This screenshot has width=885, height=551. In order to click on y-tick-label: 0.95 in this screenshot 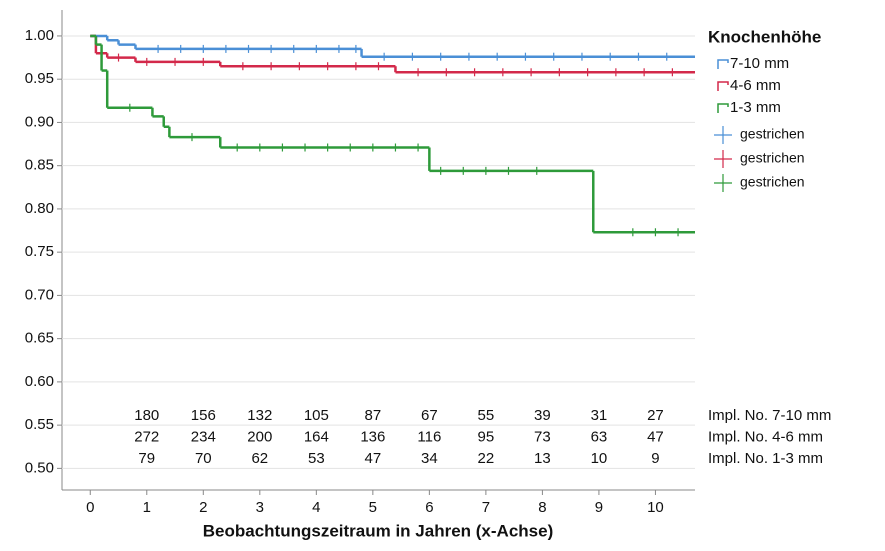, I will do `click(39, 78)`.